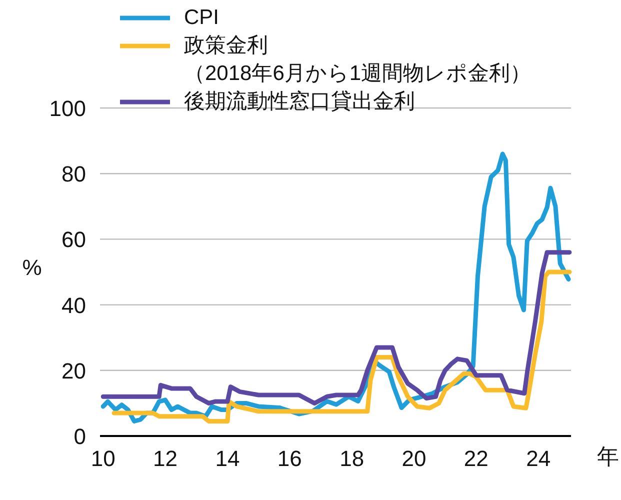  Describe the element at coordinates (74, 305) in the screenshot. I see `y-tick-label: 40` at that location.